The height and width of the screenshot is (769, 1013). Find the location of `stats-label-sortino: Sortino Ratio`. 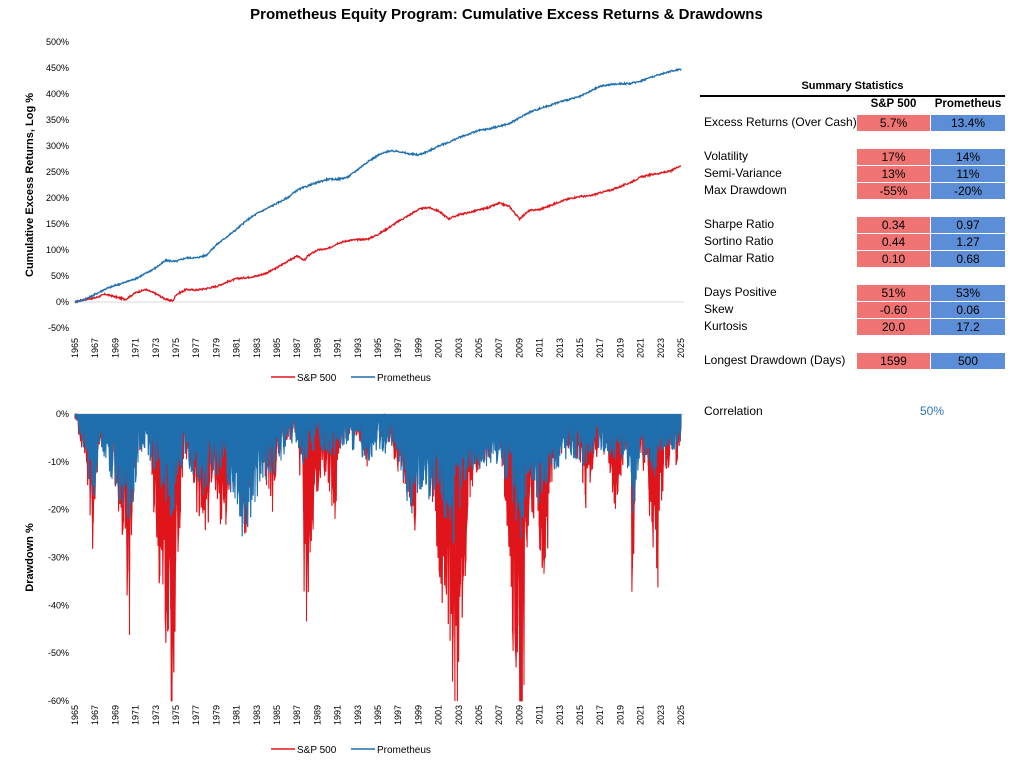

stats-label-sortino: Sortino Ratio is located at coordinates (739, 241).